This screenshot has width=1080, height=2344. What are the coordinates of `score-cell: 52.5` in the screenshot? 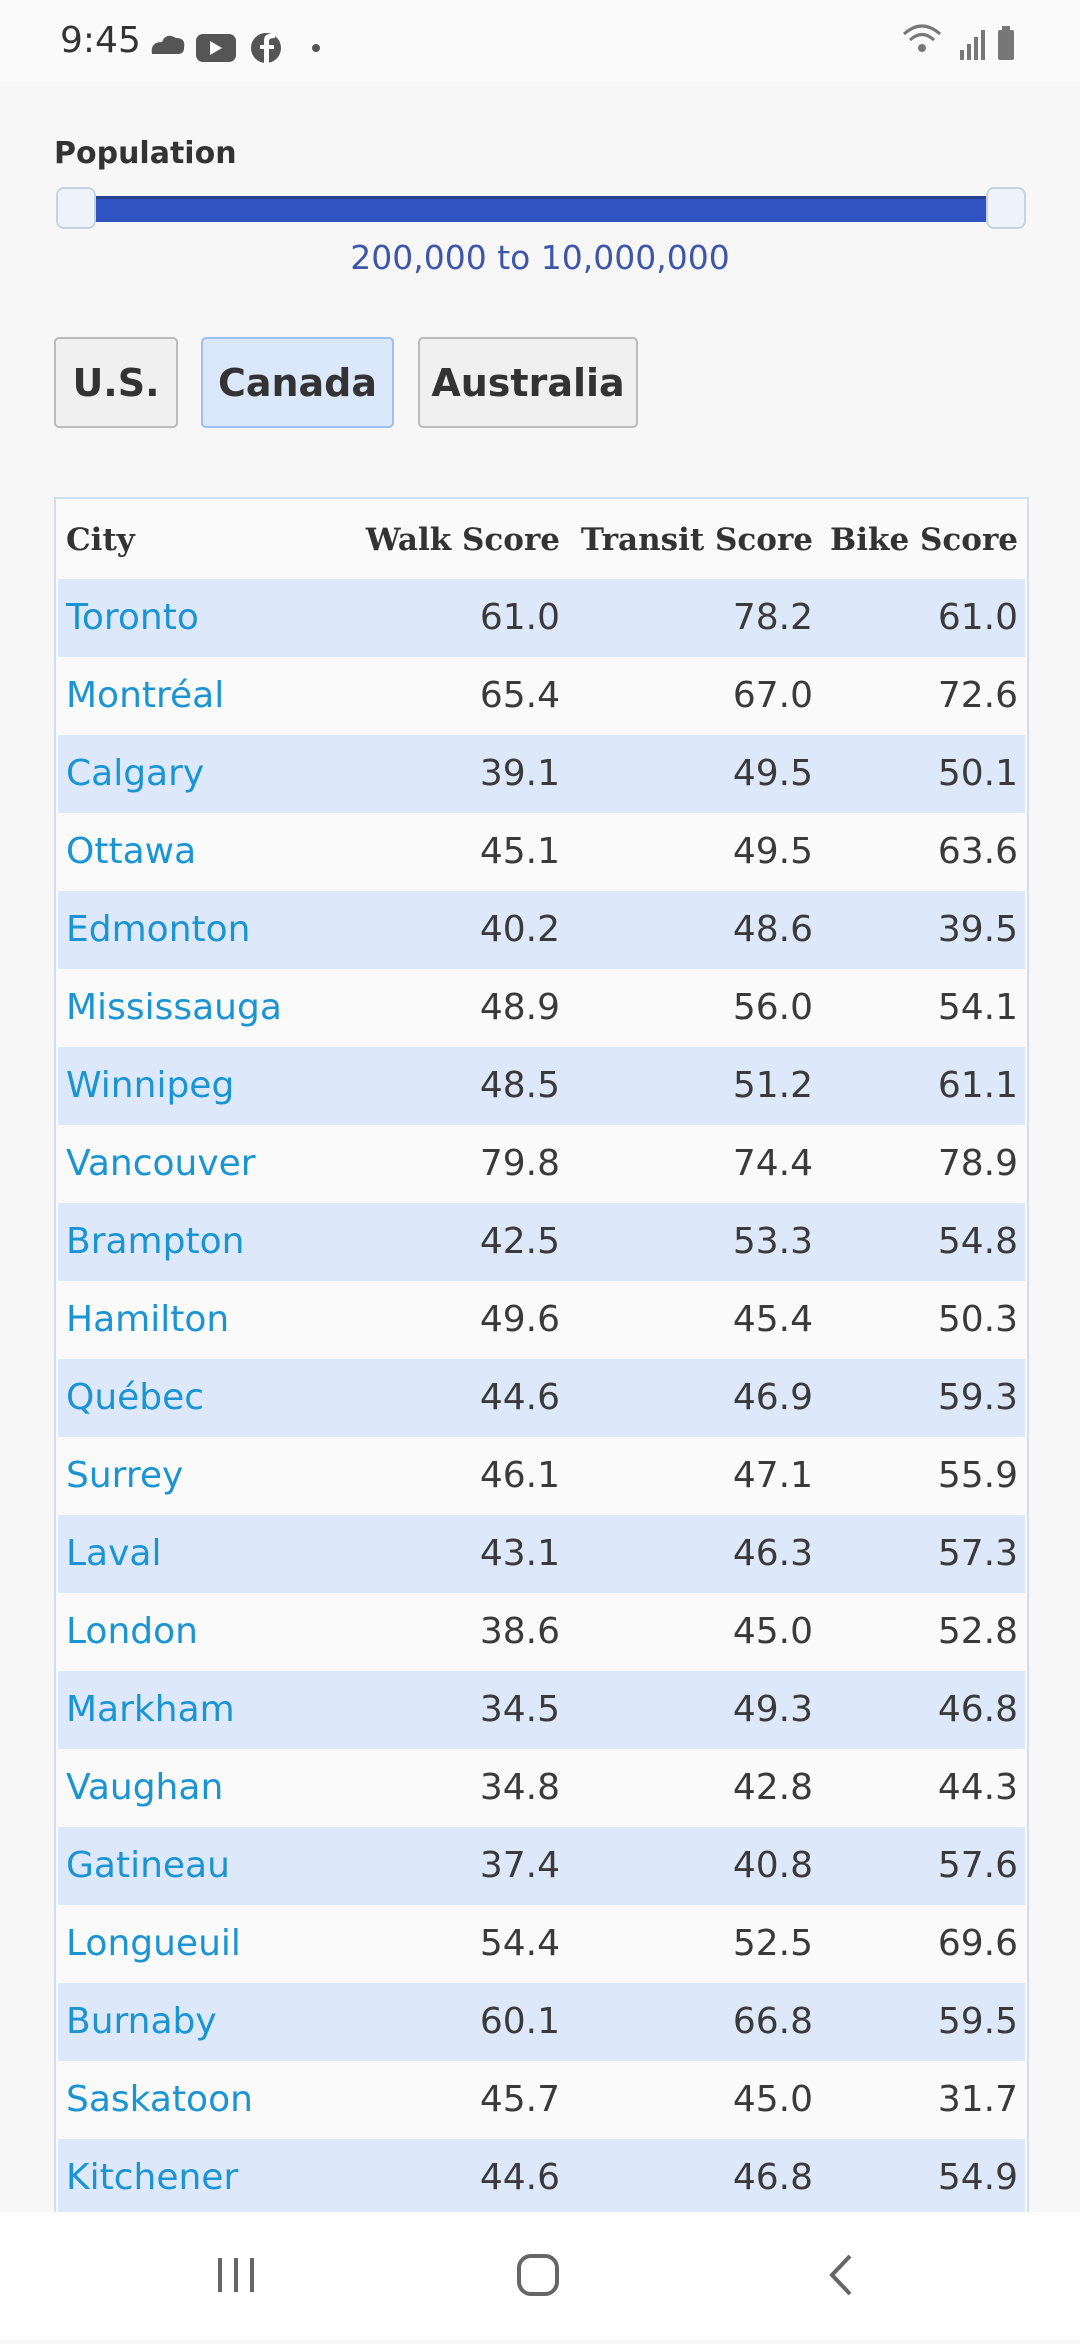 It's located at (772, 1943).